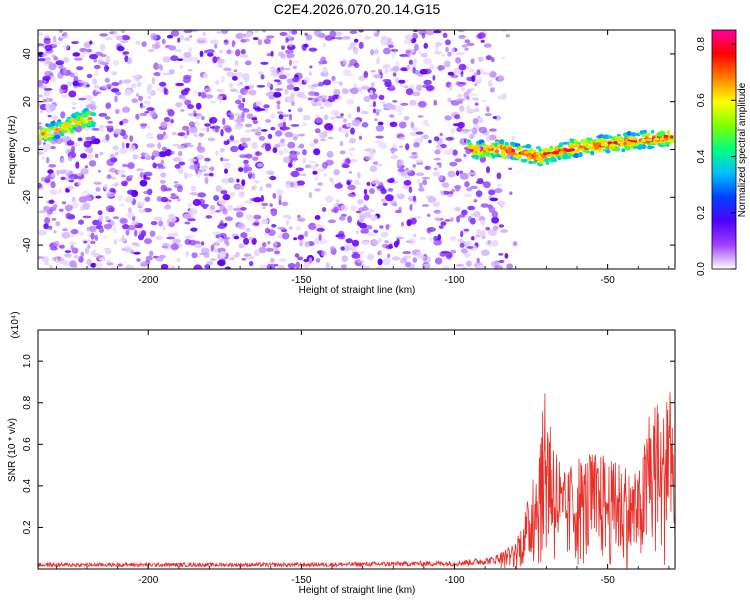 The height and width of the screenshot is (600, 750). Describe the element at coordinates (27, 102) in the screenshot. I see `spectrogram-ytick-label: 20` at that location.